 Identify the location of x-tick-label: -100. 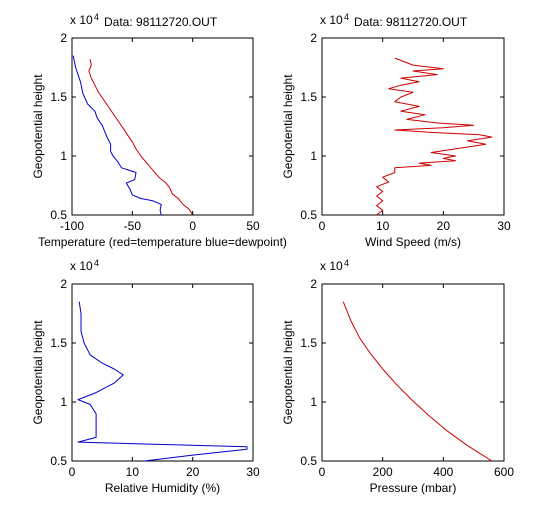
(72, 226).